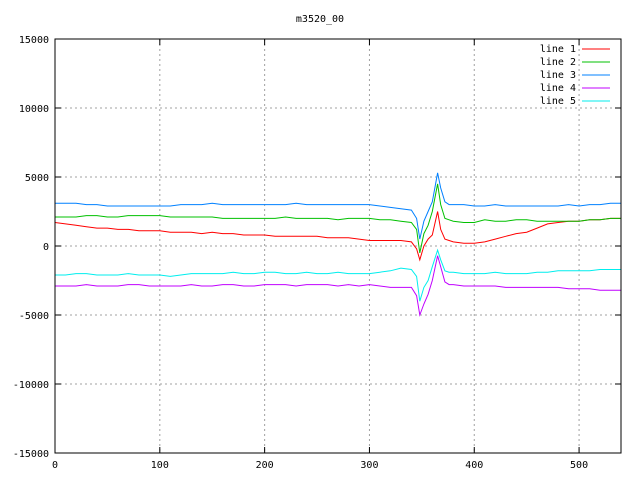 The height and width of the screenshot is (480, 640). What do you see at coordinates (55, 465) in the screenshot?
I see `x-tick-label: 0` at bounding box center [55, 465].